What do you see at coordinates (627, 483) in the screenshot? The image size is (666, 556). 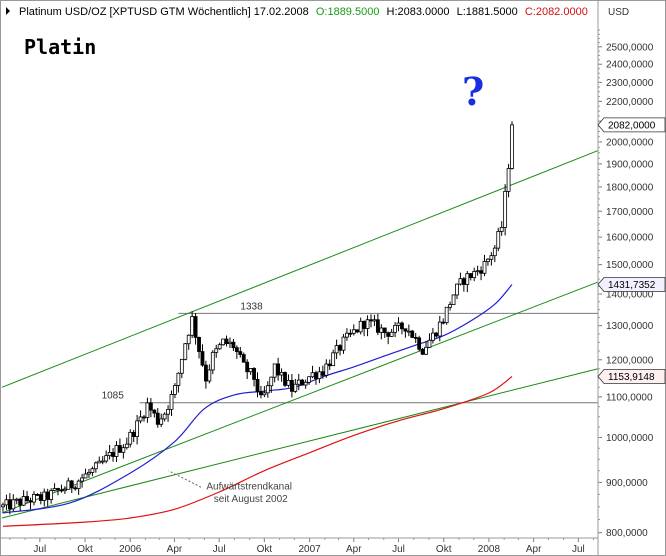 I see `y-tick-label: 900,0000` at bounding box center [627, 483].